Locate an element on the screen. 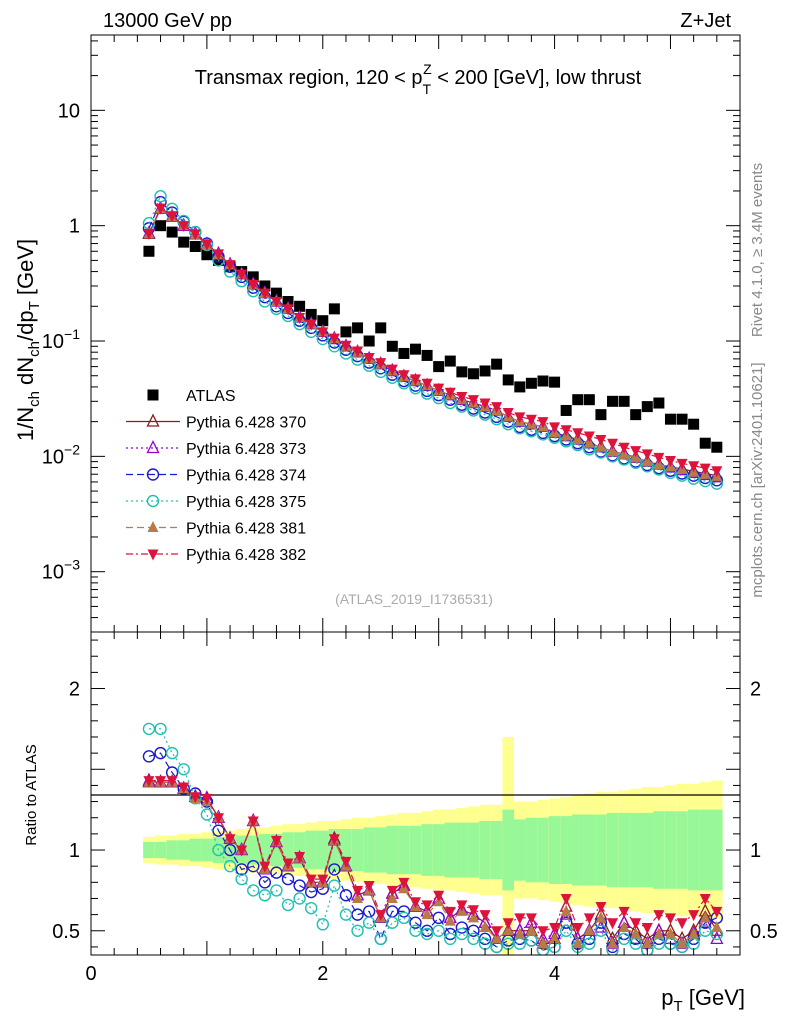 This screenshot has width=786, height=1024. process-label: Z+Jet is located at coordinates (705, 21).